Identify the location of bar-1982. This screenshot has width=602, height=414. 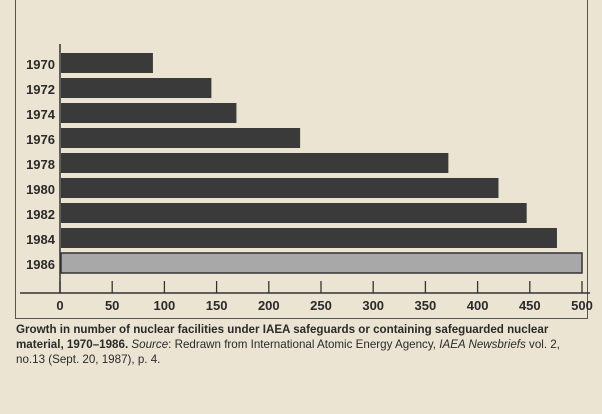
(294, 213).